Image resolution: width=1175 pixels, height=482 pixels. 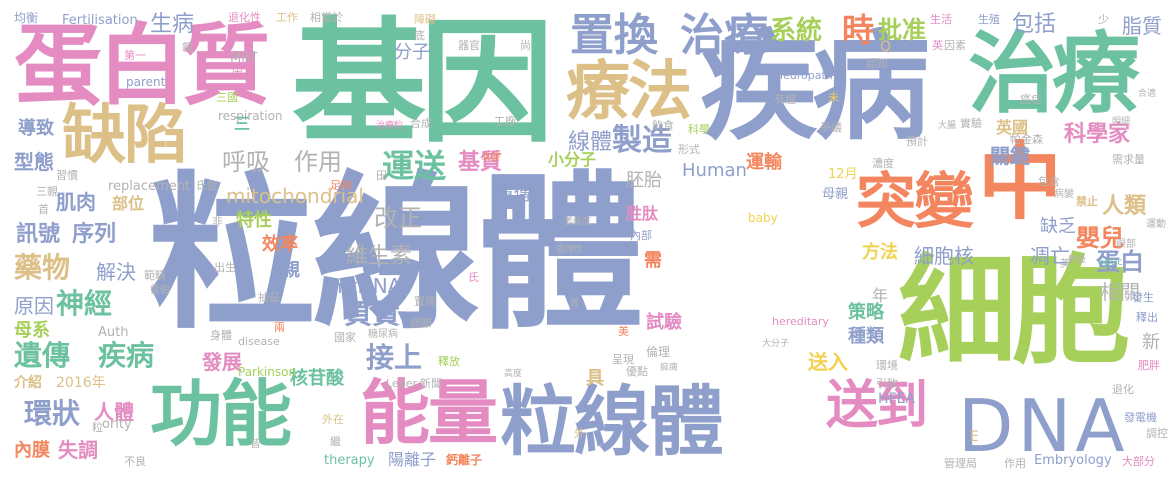 I want to click on word-liang: 兩, so click(x=279, y=327).